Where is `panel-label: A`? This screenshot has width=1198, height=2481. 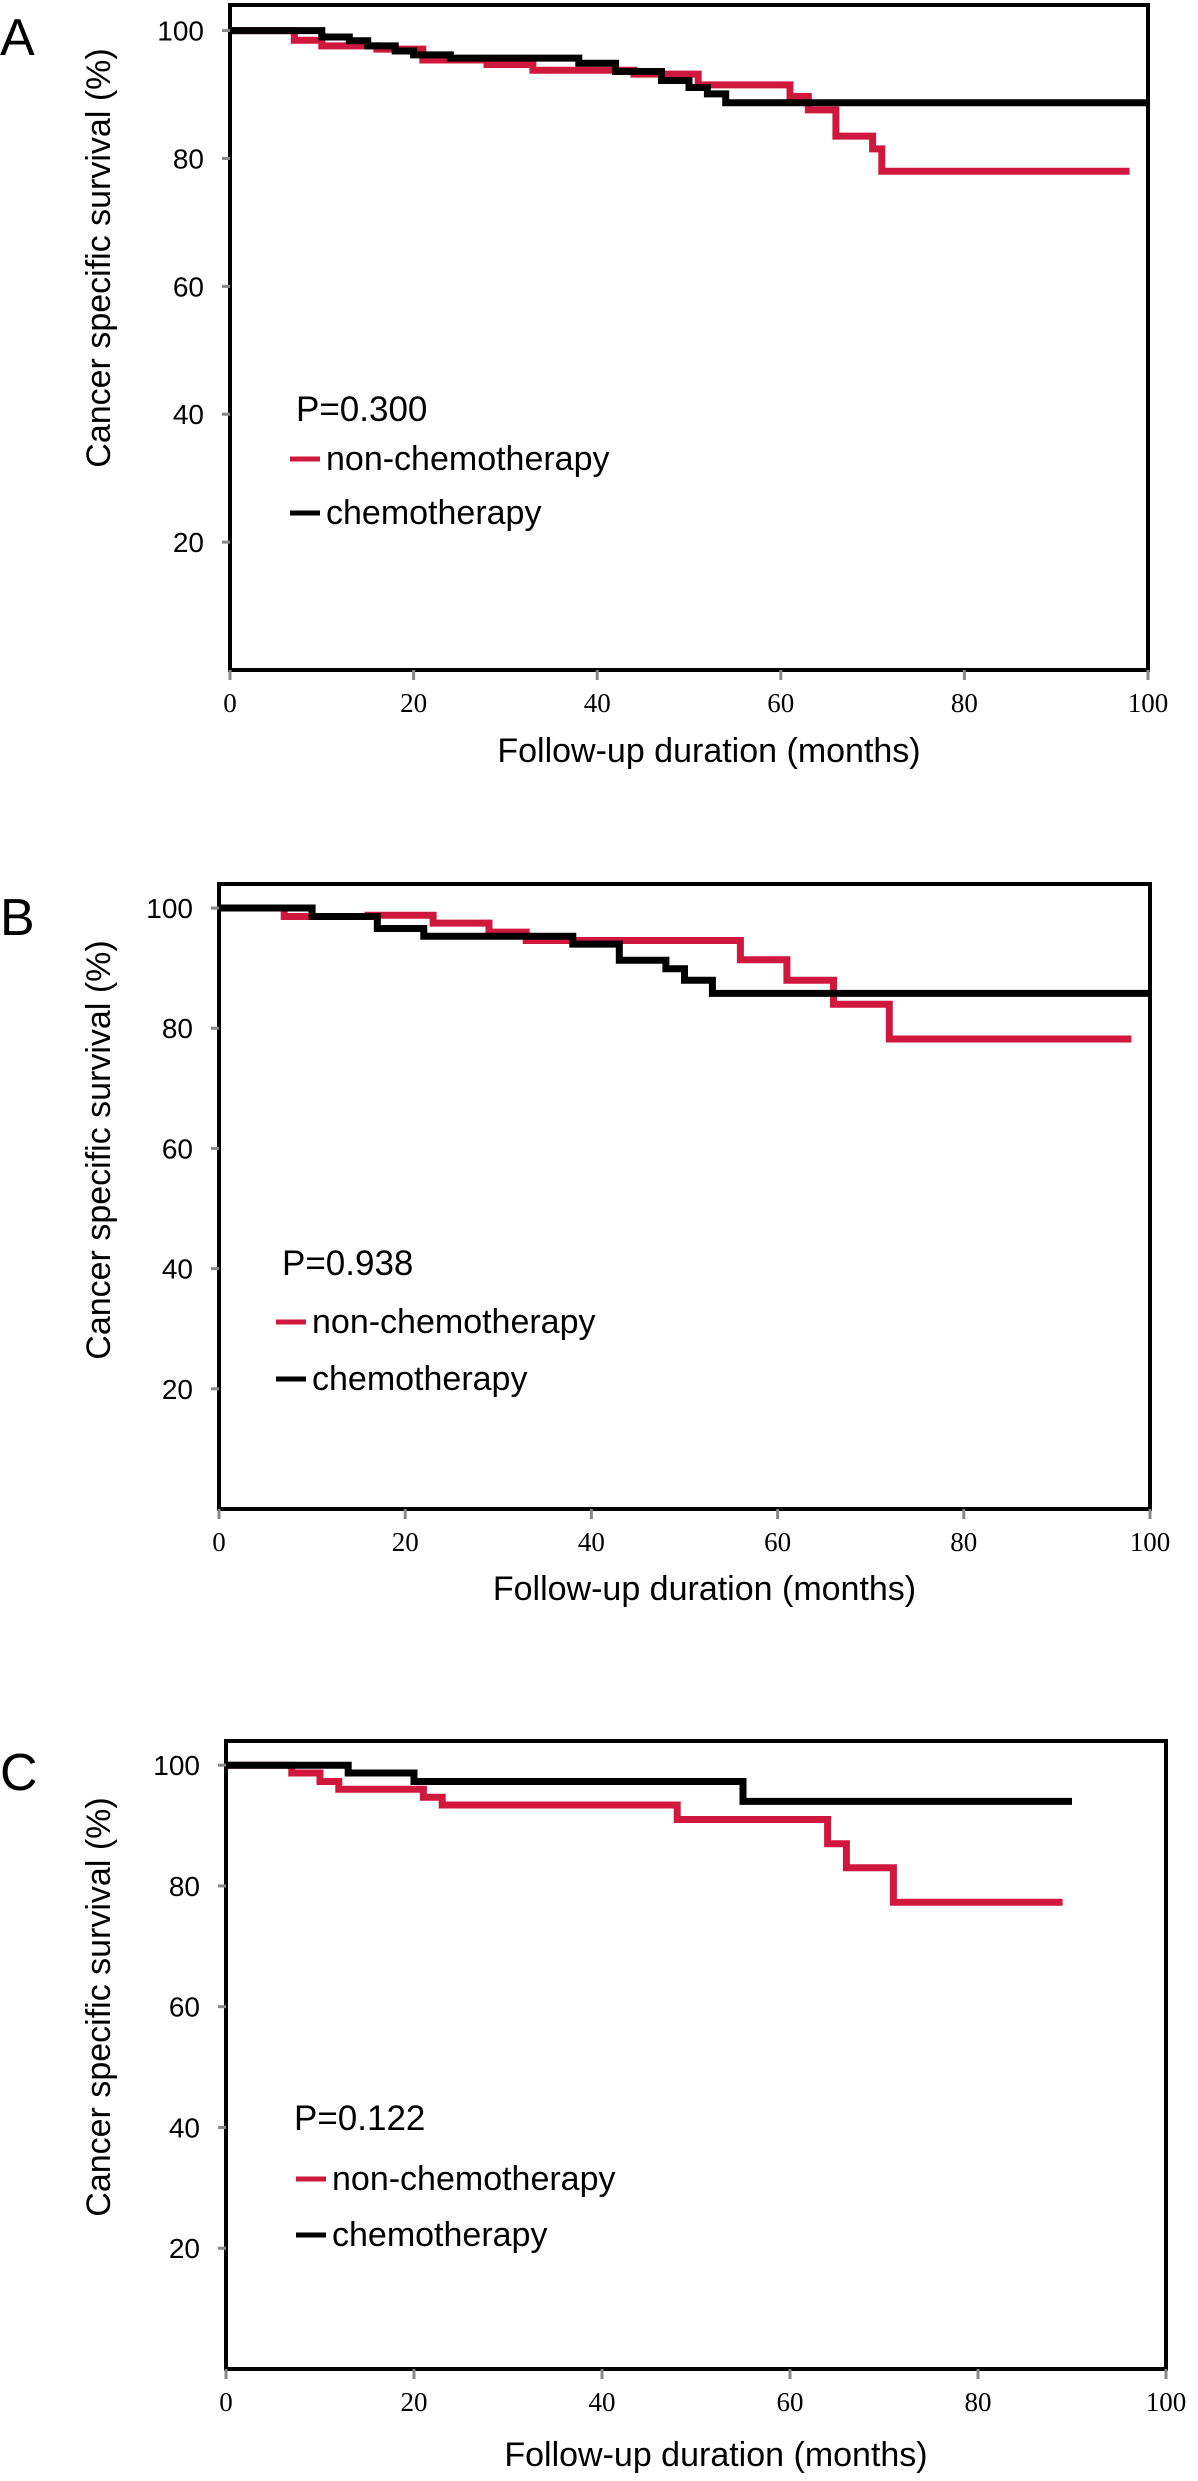
panel-label: A is located at coordinates (17, 38).